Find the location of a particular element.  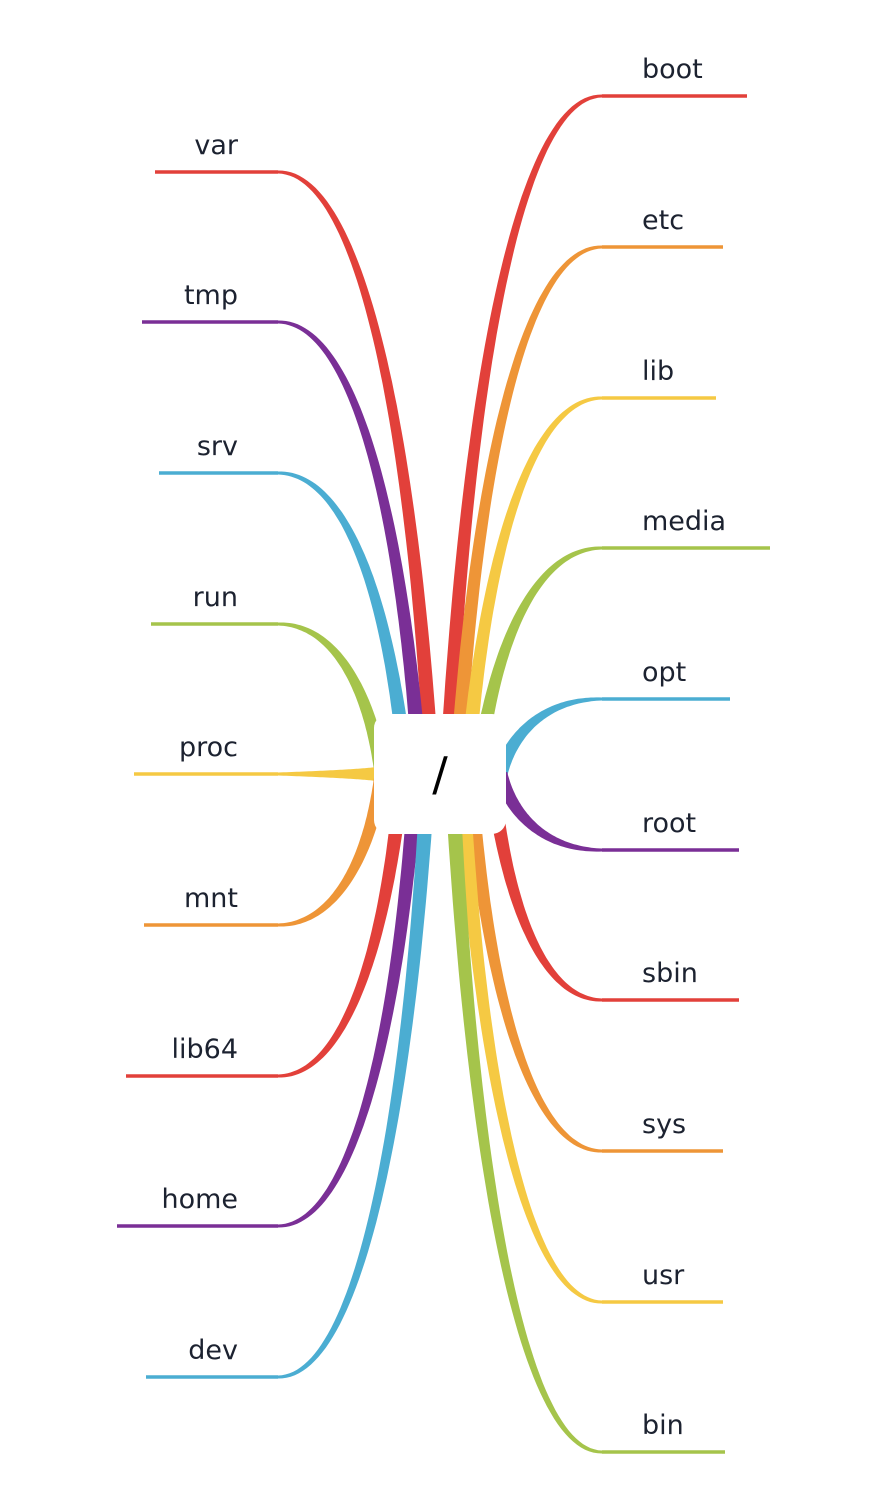

topic-tmp: tmp is located at coordinates (210, 295).